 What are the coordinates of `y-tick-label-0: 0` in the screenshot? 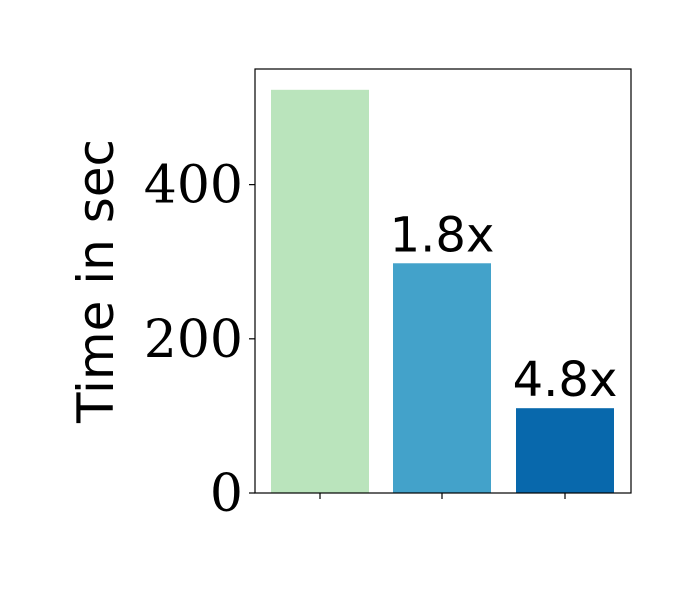 It's located at (226, 494).